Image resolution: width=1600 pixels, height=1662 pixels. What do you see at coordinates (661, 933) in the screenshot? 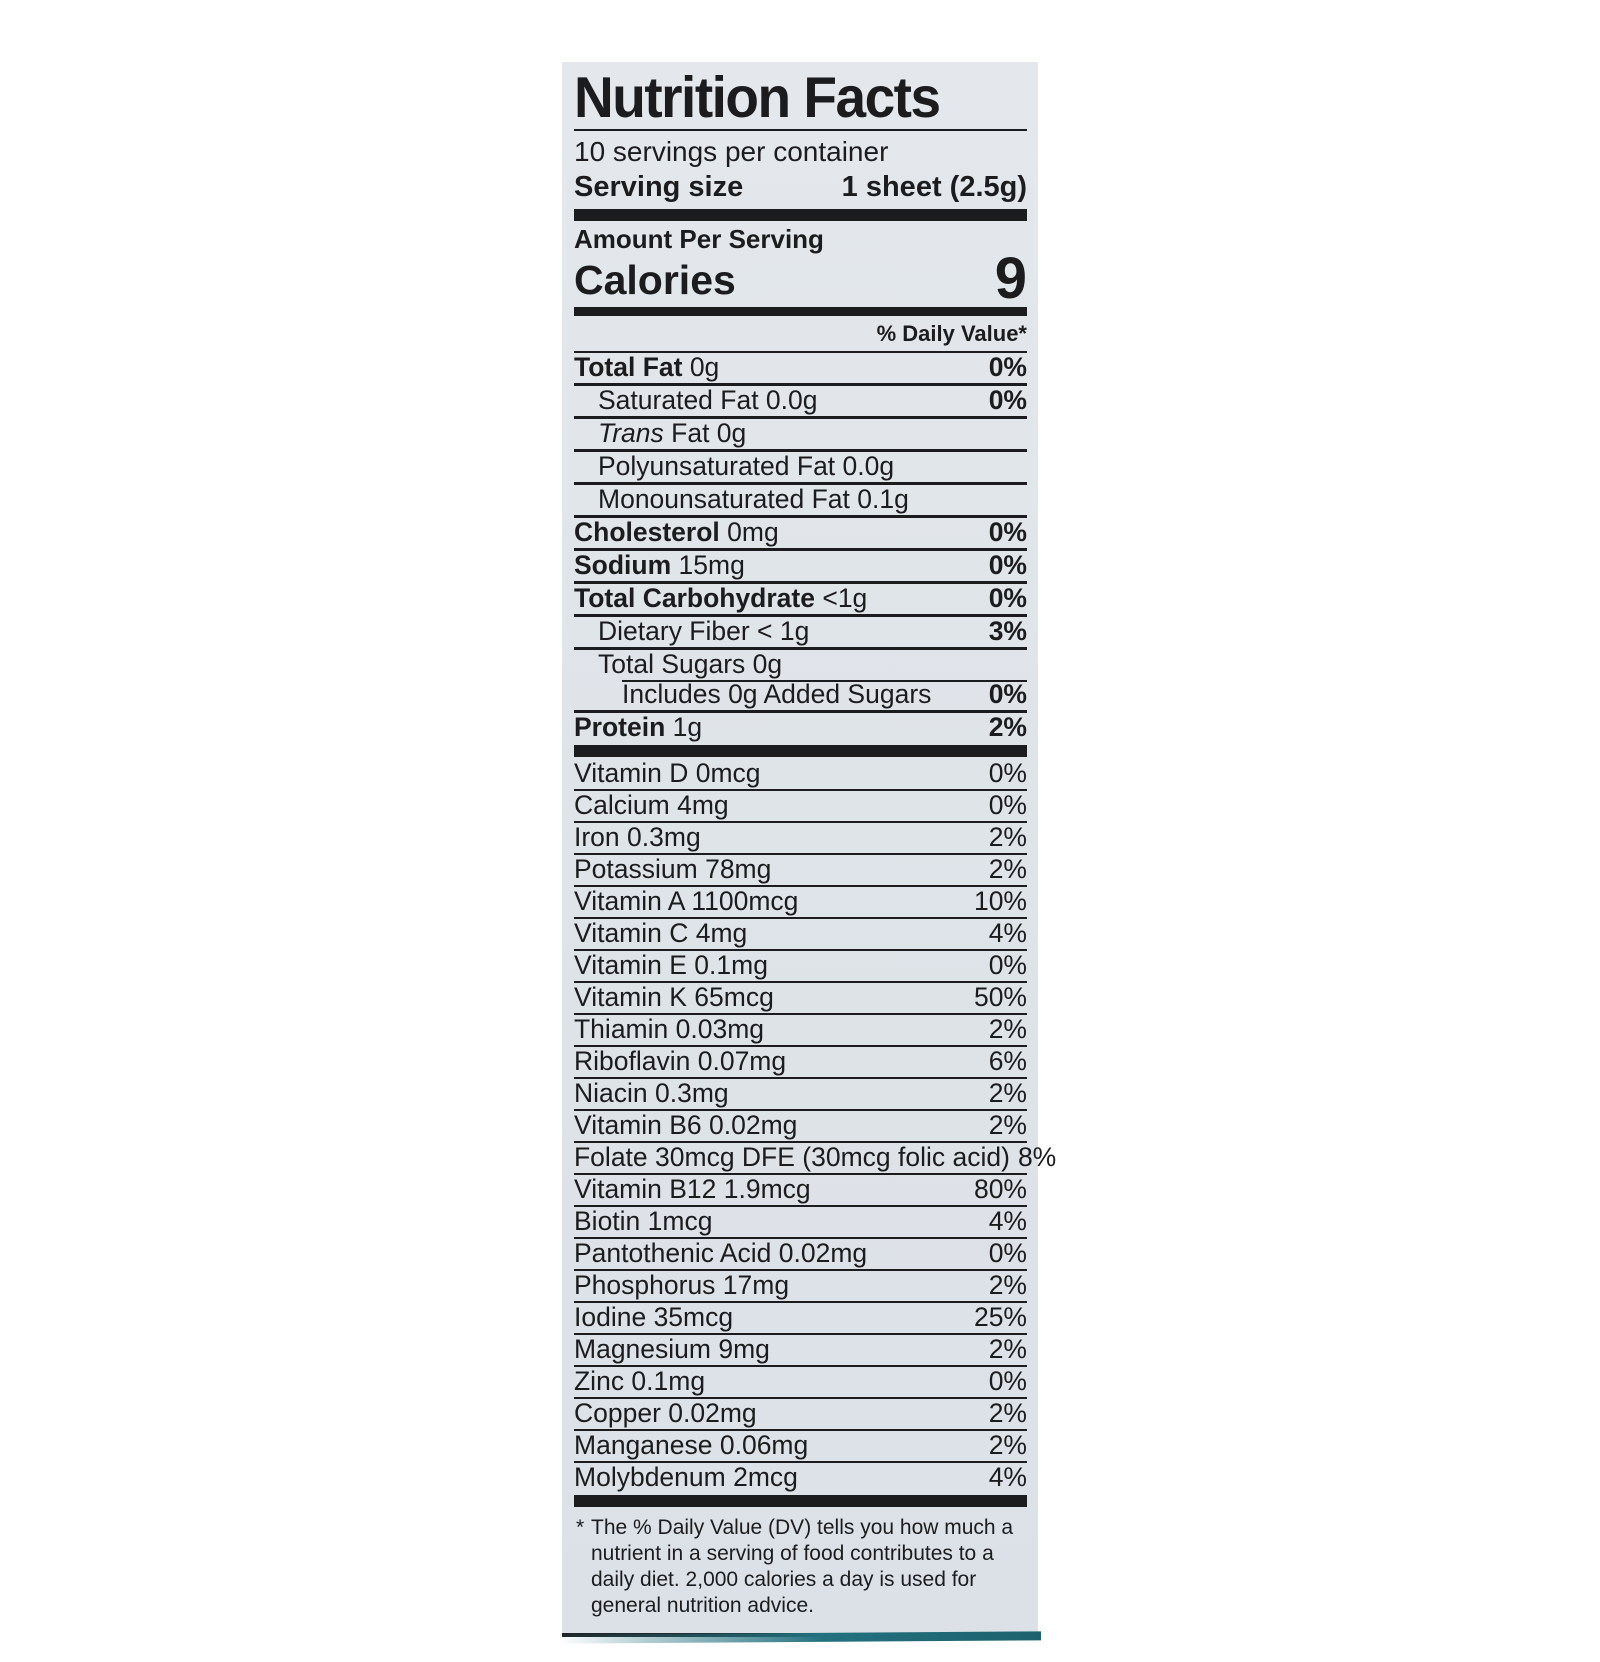
I see `nutrient-name: Vitamin C 4mg` at bounding box center [661, 933].